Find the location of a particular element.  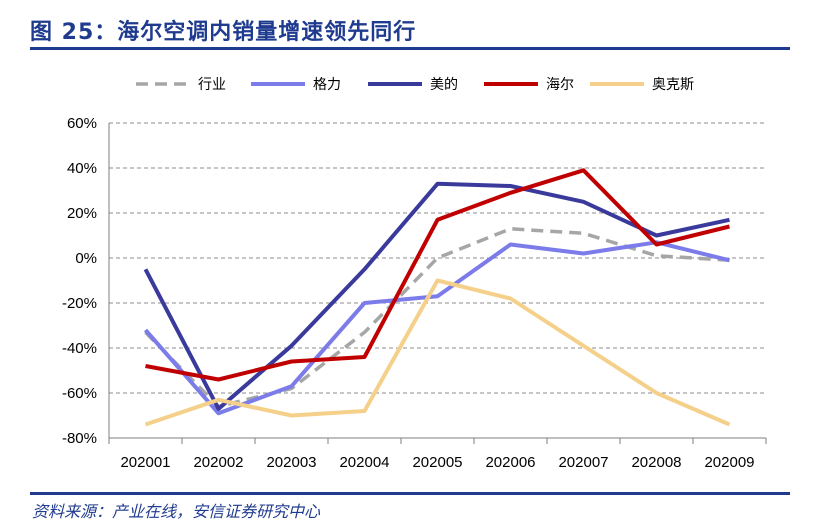

legend-label: 行业 is located at coordinates (212, 85).